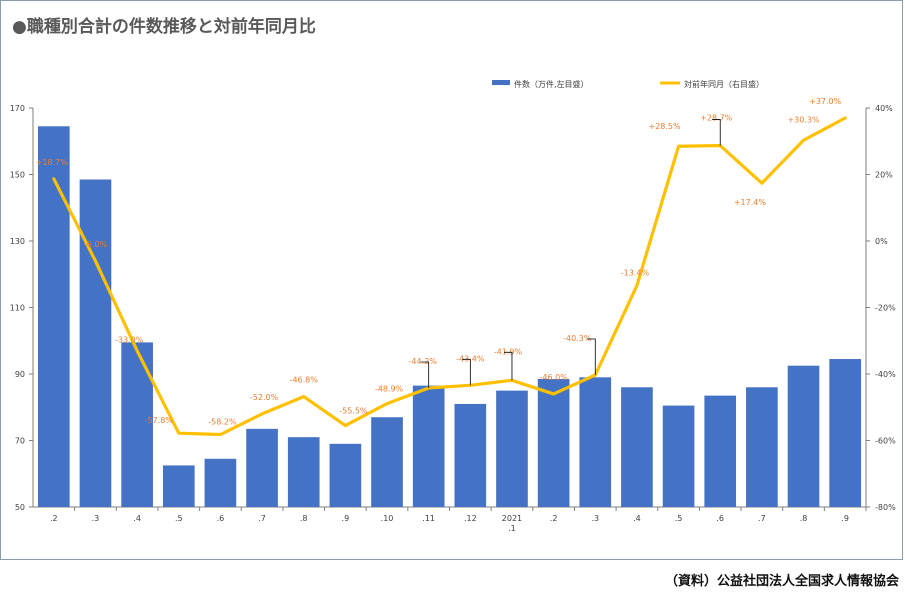  Describe the element at coordinates (17, 108) in the screenshot. I see `y-left-tick-label: 170` at that location.